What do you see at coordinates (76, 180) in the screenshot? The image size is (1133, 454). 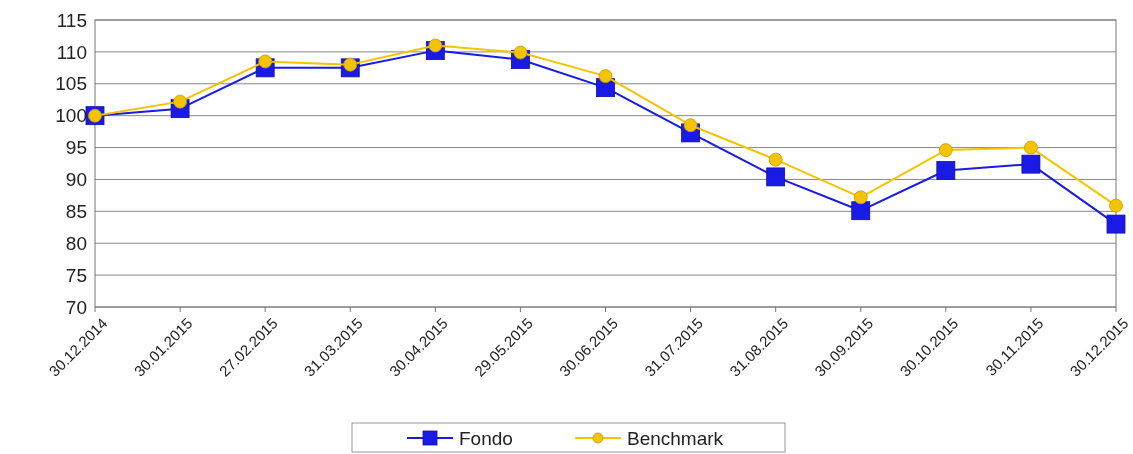 I see `y-tick-label: 90` at bounding box center [76, 180].